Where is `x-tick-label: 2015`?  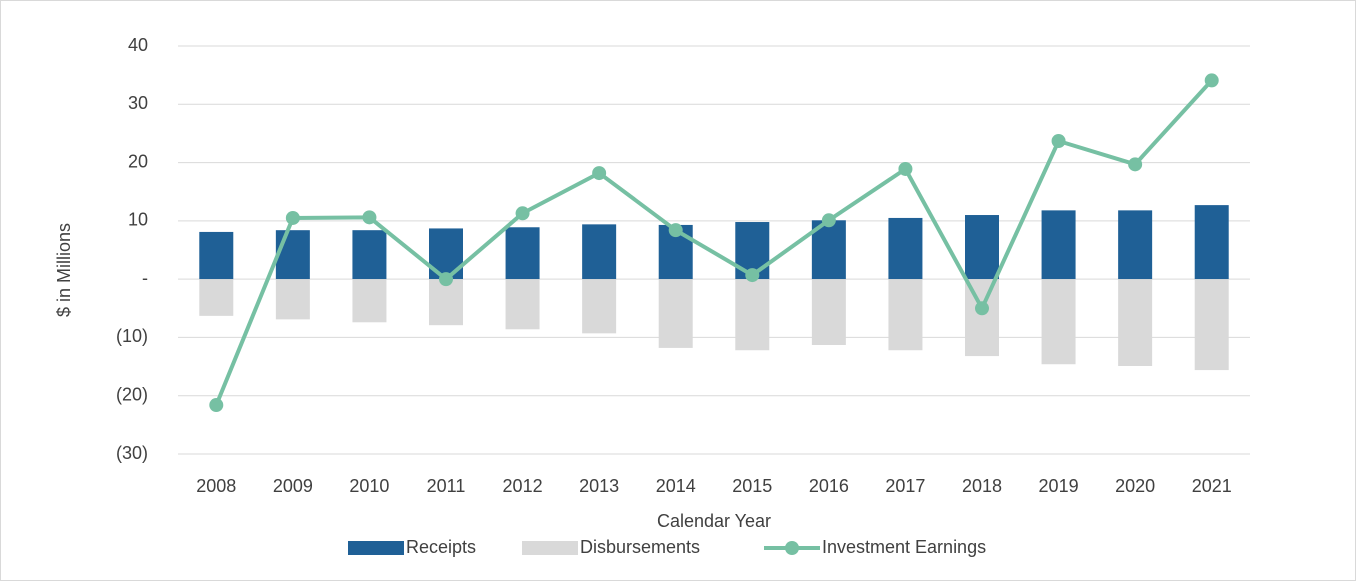 x-tick-label: 2015 is located at coordinates (752, 486).